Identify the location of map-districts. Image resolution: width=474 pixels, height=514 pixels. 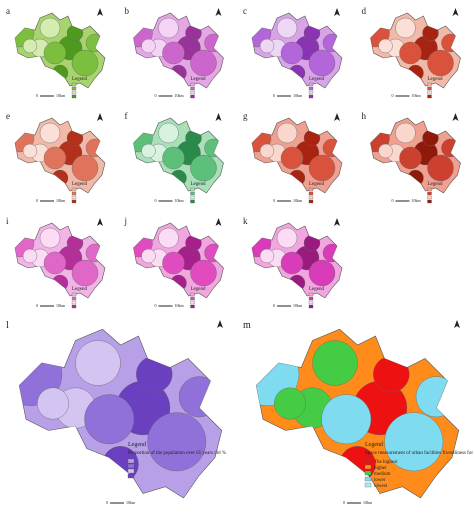
(178, 259).